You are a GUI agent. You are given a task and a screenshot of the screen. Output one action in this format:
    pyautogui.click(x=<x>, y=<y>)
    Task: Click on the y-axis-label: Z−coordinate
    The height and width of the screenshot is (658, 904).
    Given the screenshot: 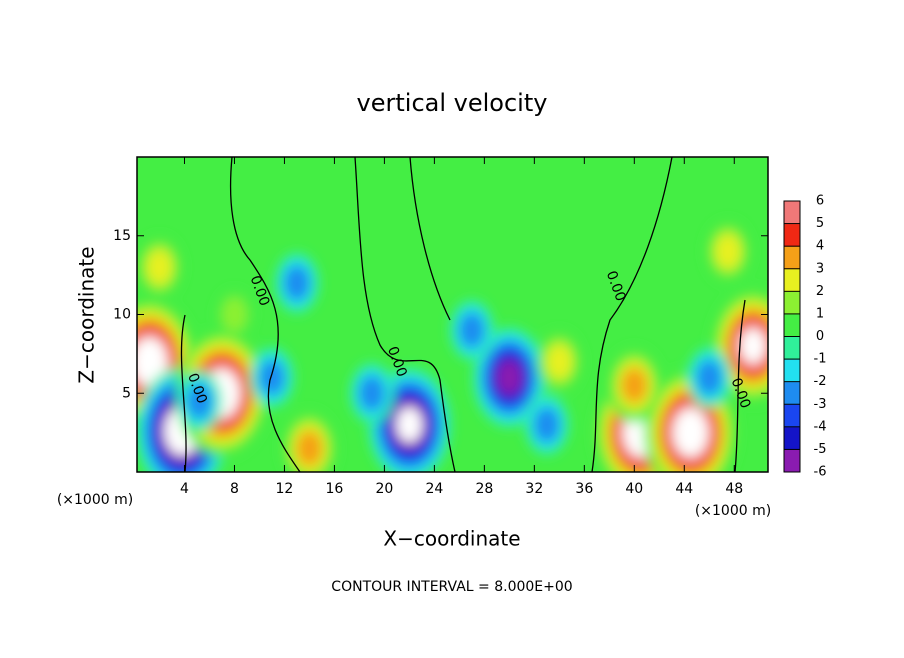 What is the action you would take?
    pyautogui.click(x=87, y=314)
    